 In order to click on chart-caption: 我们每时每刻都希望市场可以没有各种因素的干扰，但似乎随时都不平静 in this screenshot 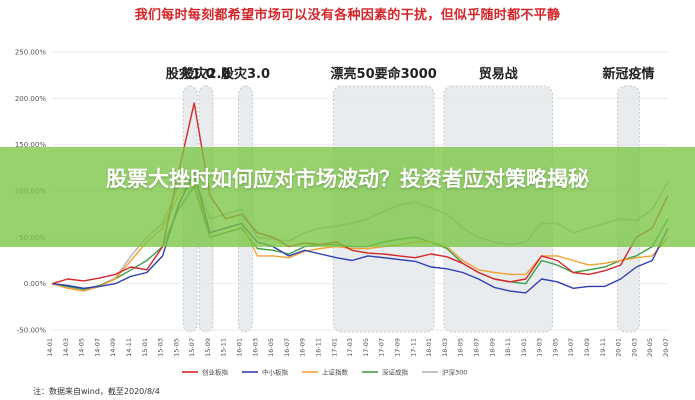, I will do `click(347, 15)`.